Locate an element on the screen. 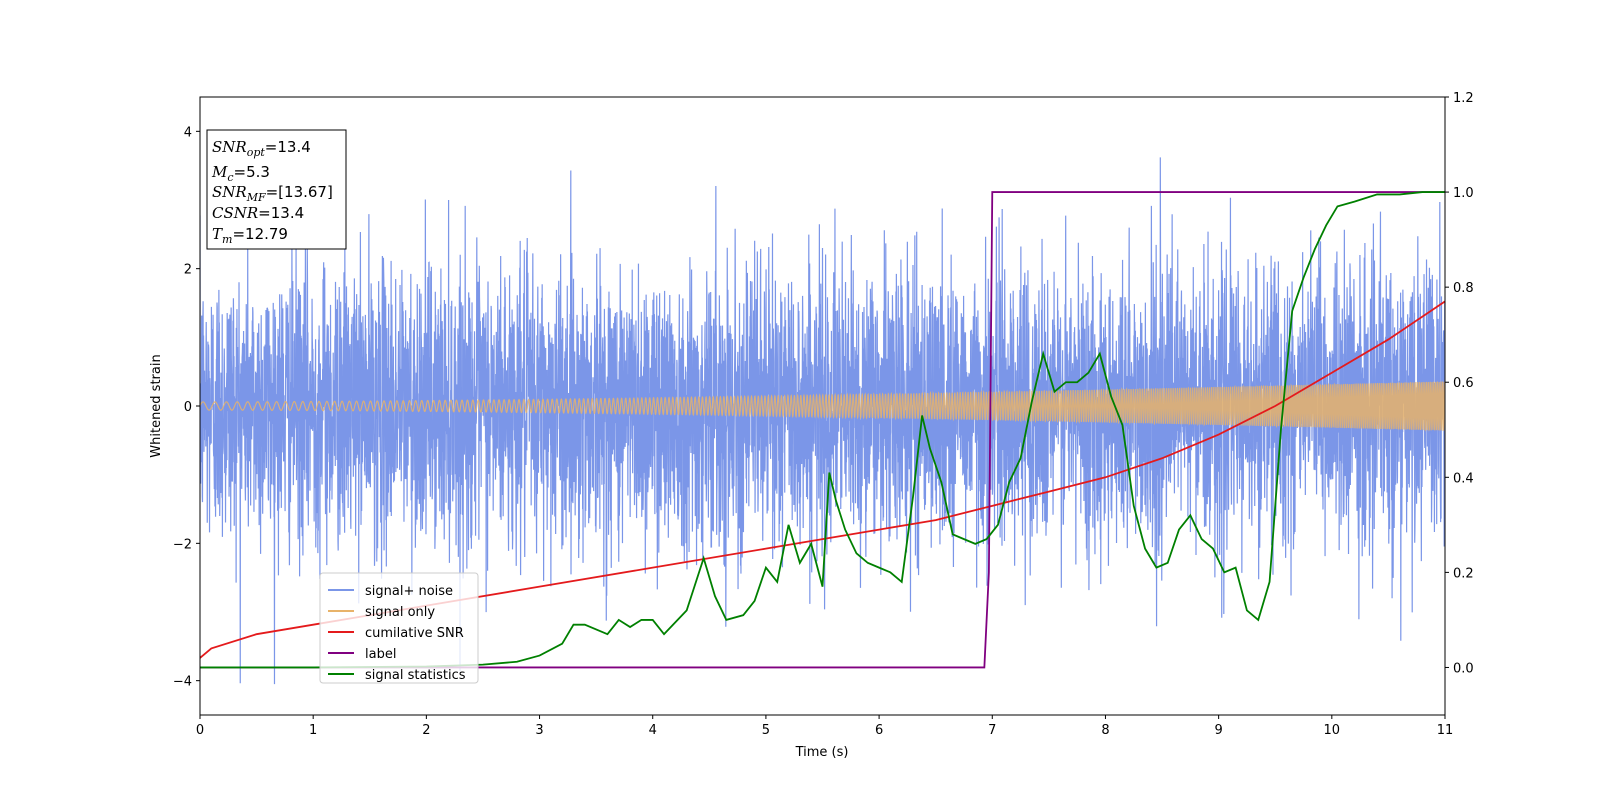 The image size is (1600, 800). y2-tick-label: 0.2 is located at coordinates (1463, 573).